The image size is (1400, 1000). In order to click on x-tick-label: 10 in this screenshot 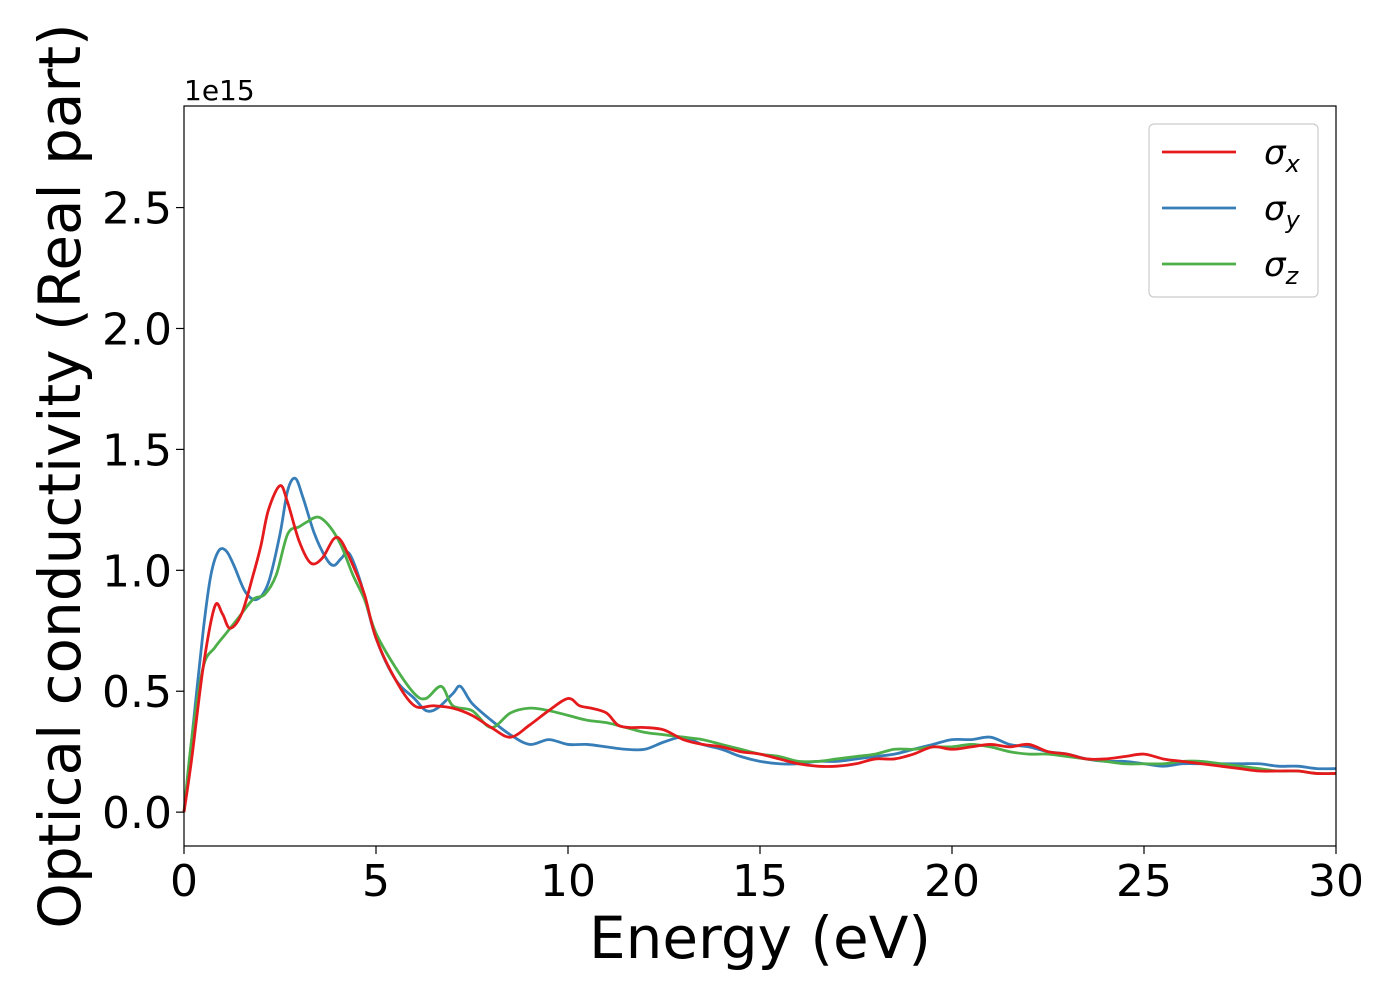, I will do `click(568, 881)`.